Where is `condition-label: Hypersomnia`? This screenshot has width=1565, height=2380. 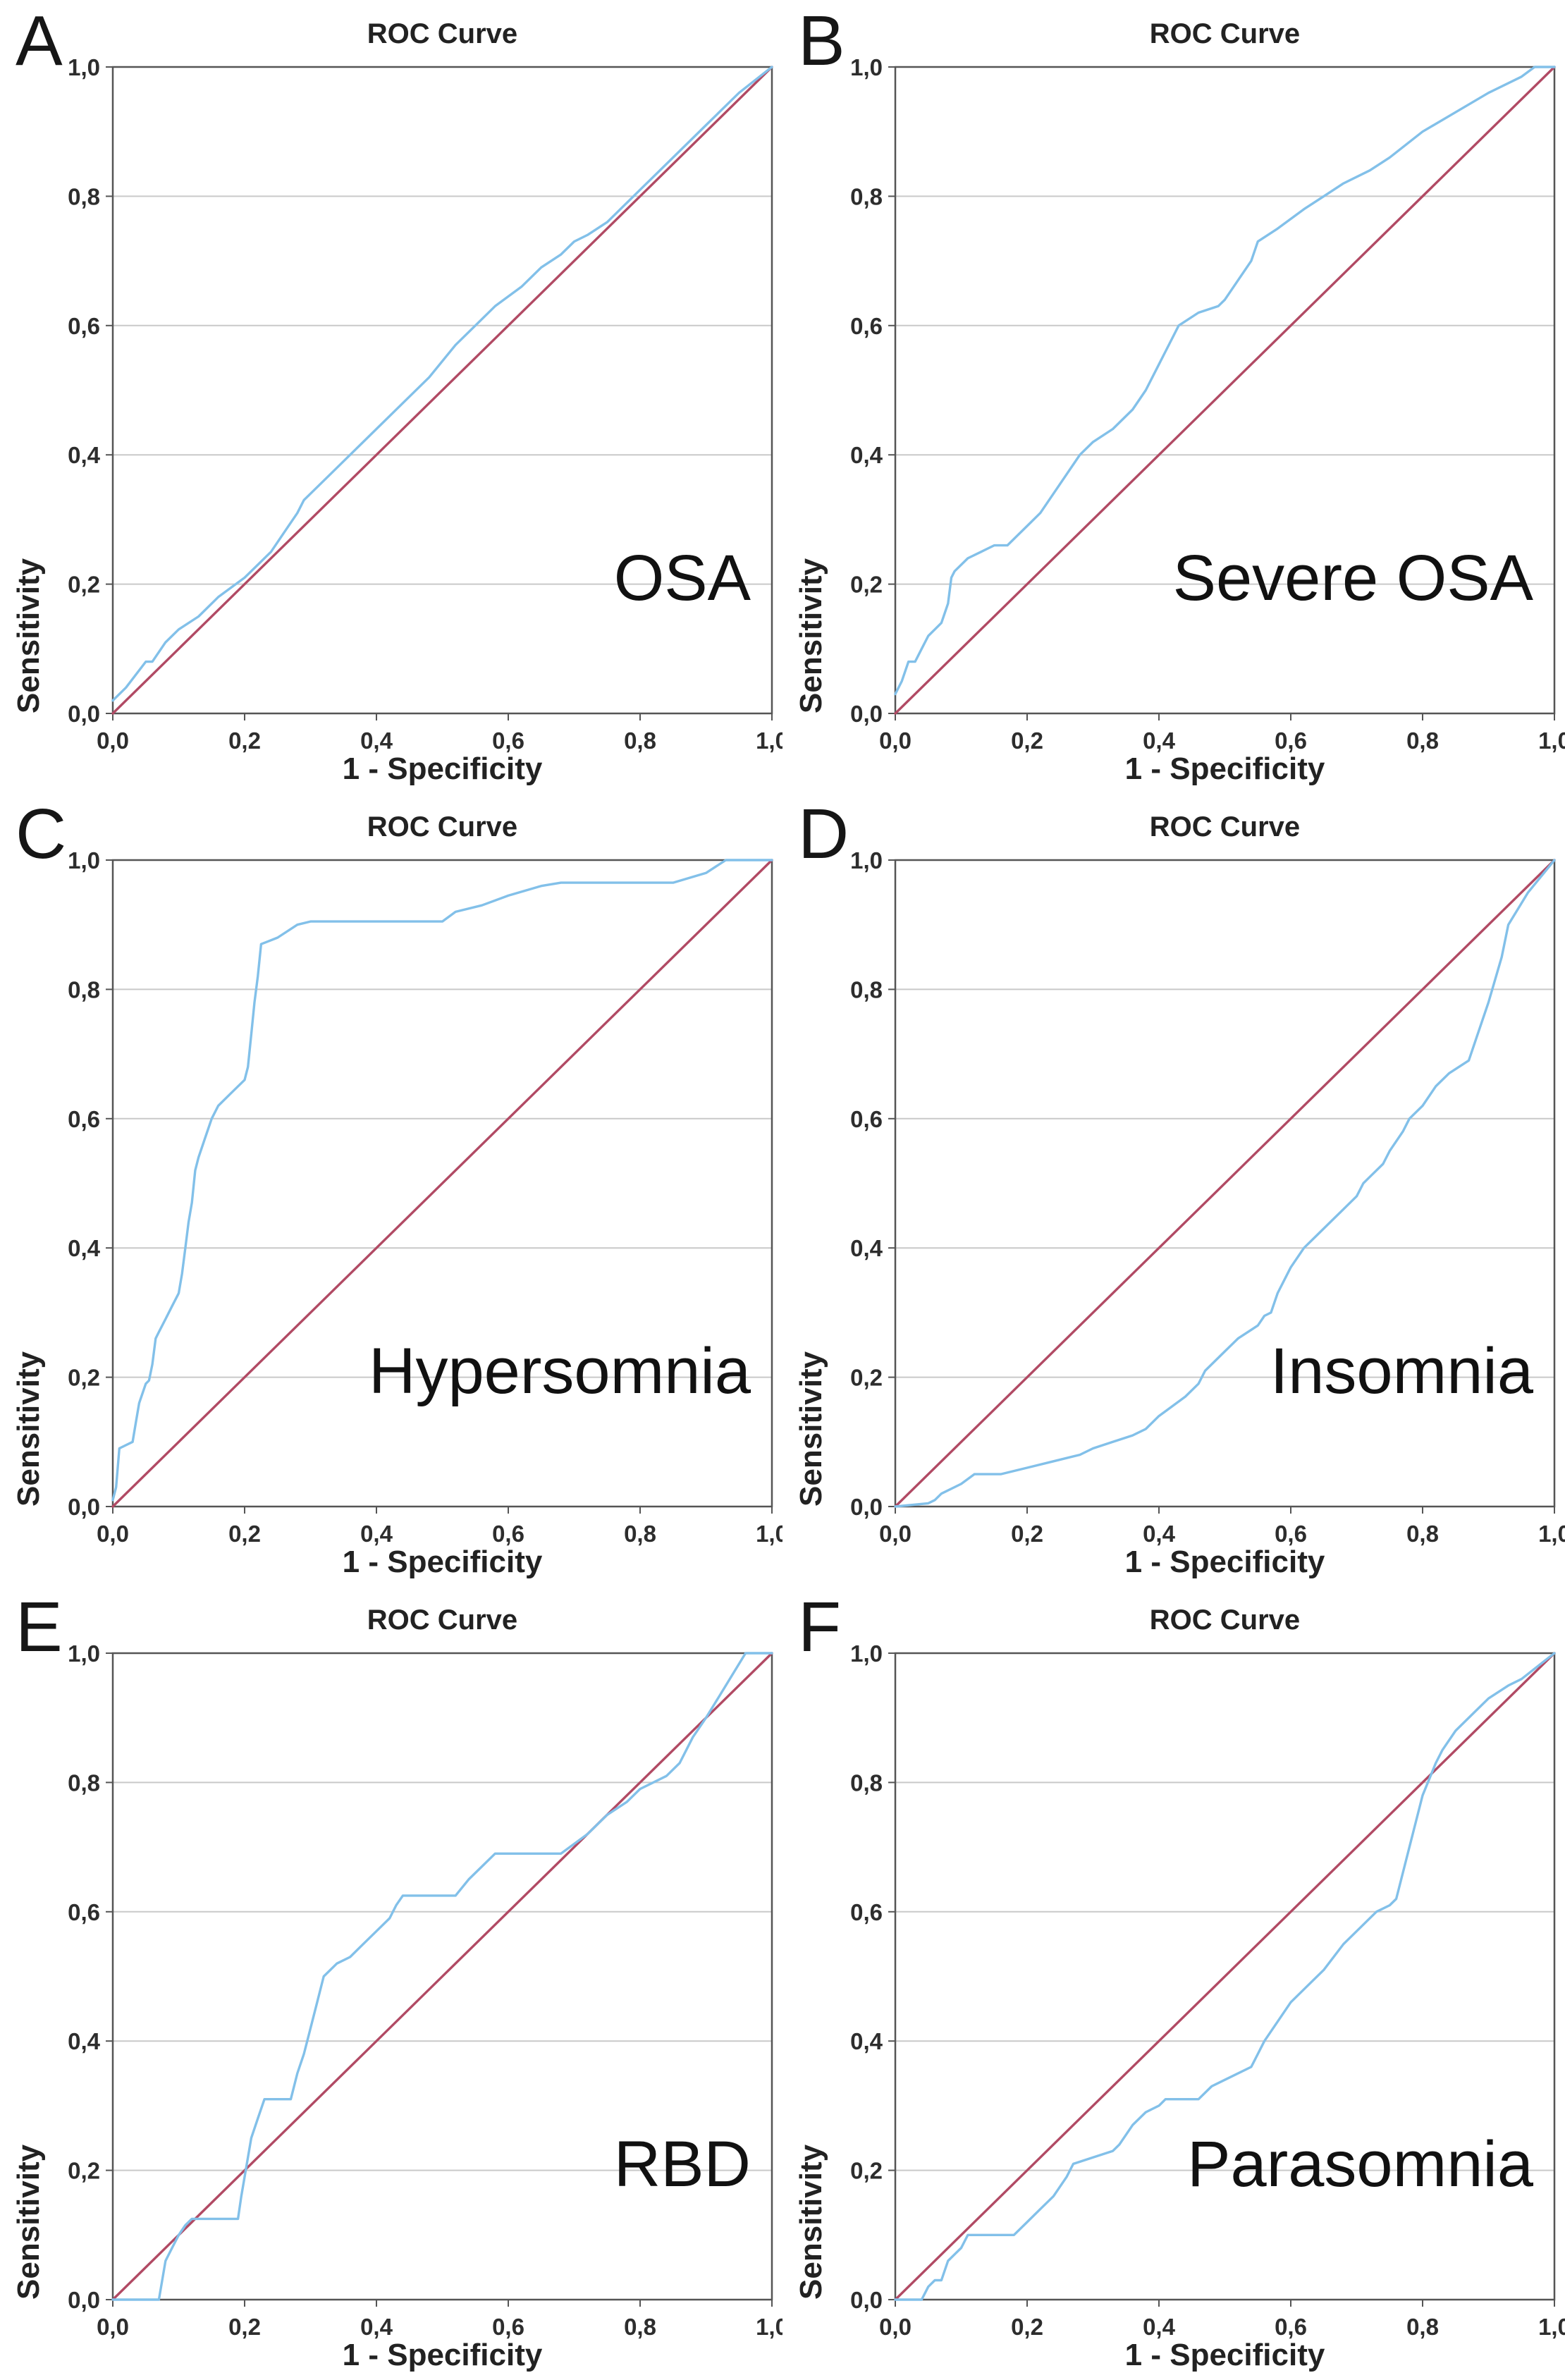
condition-label: Hypersomnia is located at coordinates (560, 1371).